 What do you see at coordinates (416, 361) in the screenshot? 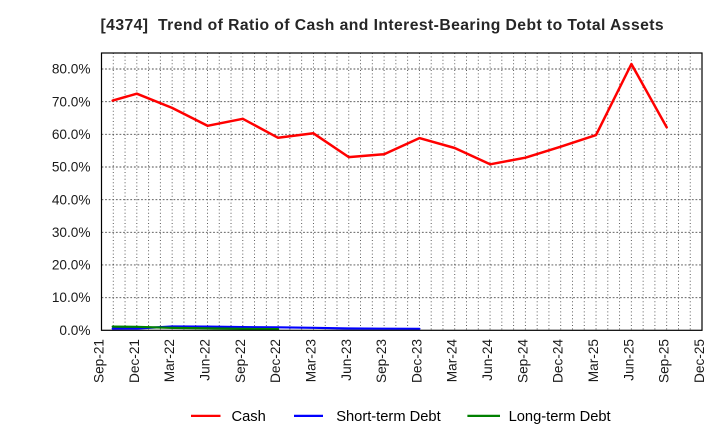
I see `svg-text: Dec-23` at bounding box center [416, 361].